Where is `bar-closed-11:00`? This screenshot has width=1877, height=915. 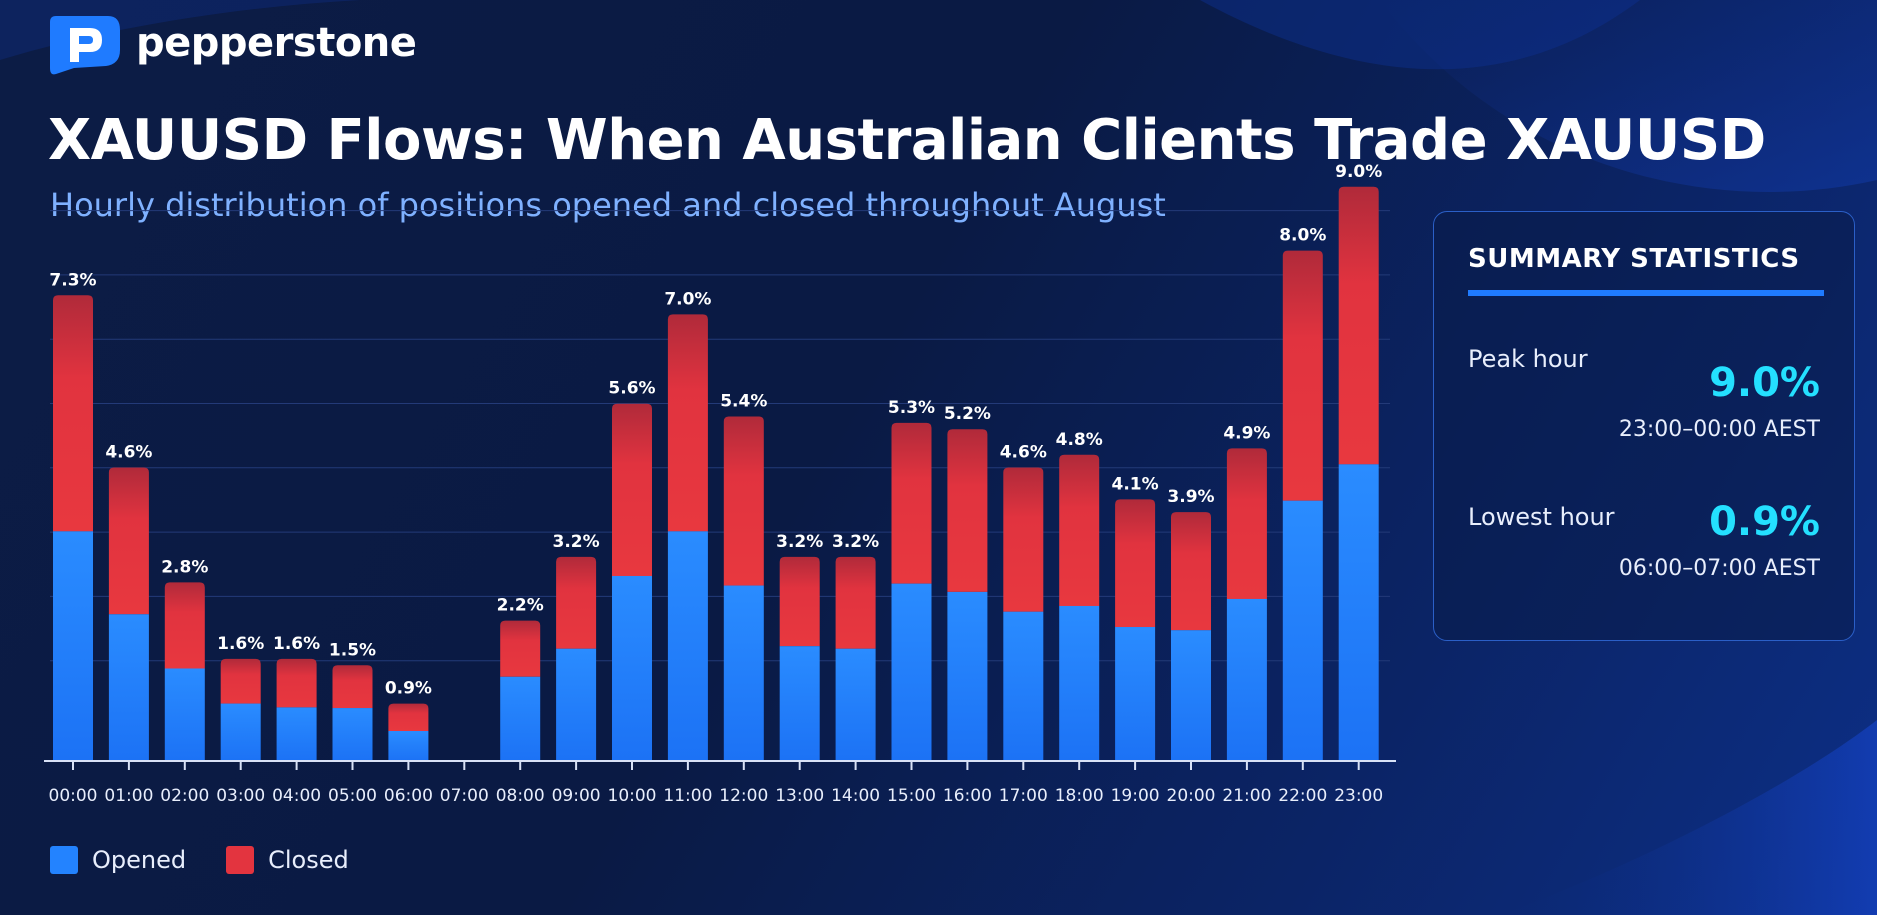
bar-closed-11:00 is located at coordinates (687, 423).